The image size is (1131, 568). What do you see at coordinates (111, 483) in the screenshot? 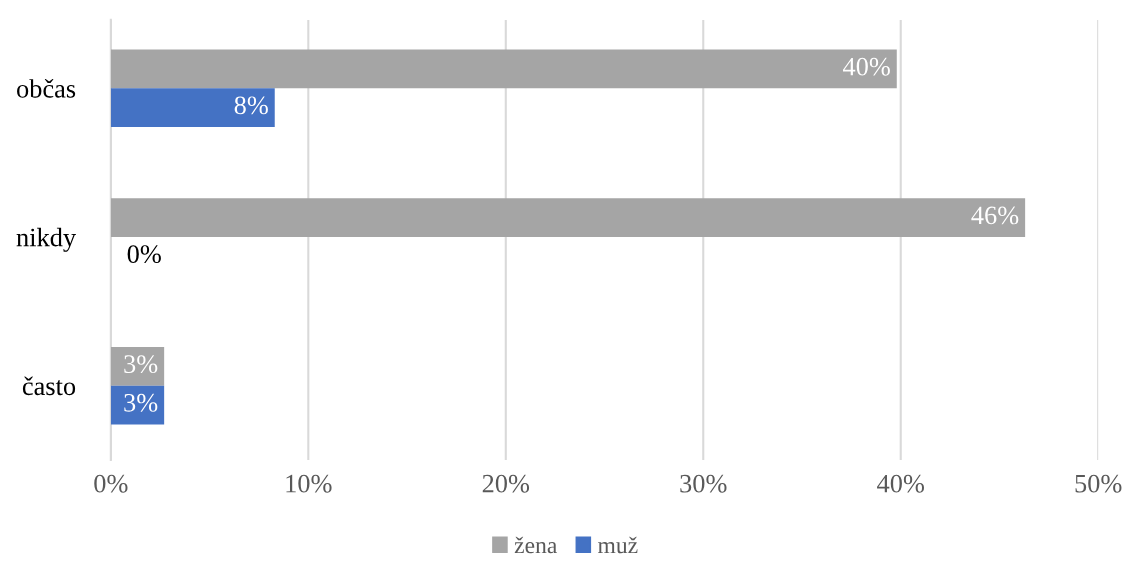
I see `x-tick-label: 0%` at bounding box center [111, 483].